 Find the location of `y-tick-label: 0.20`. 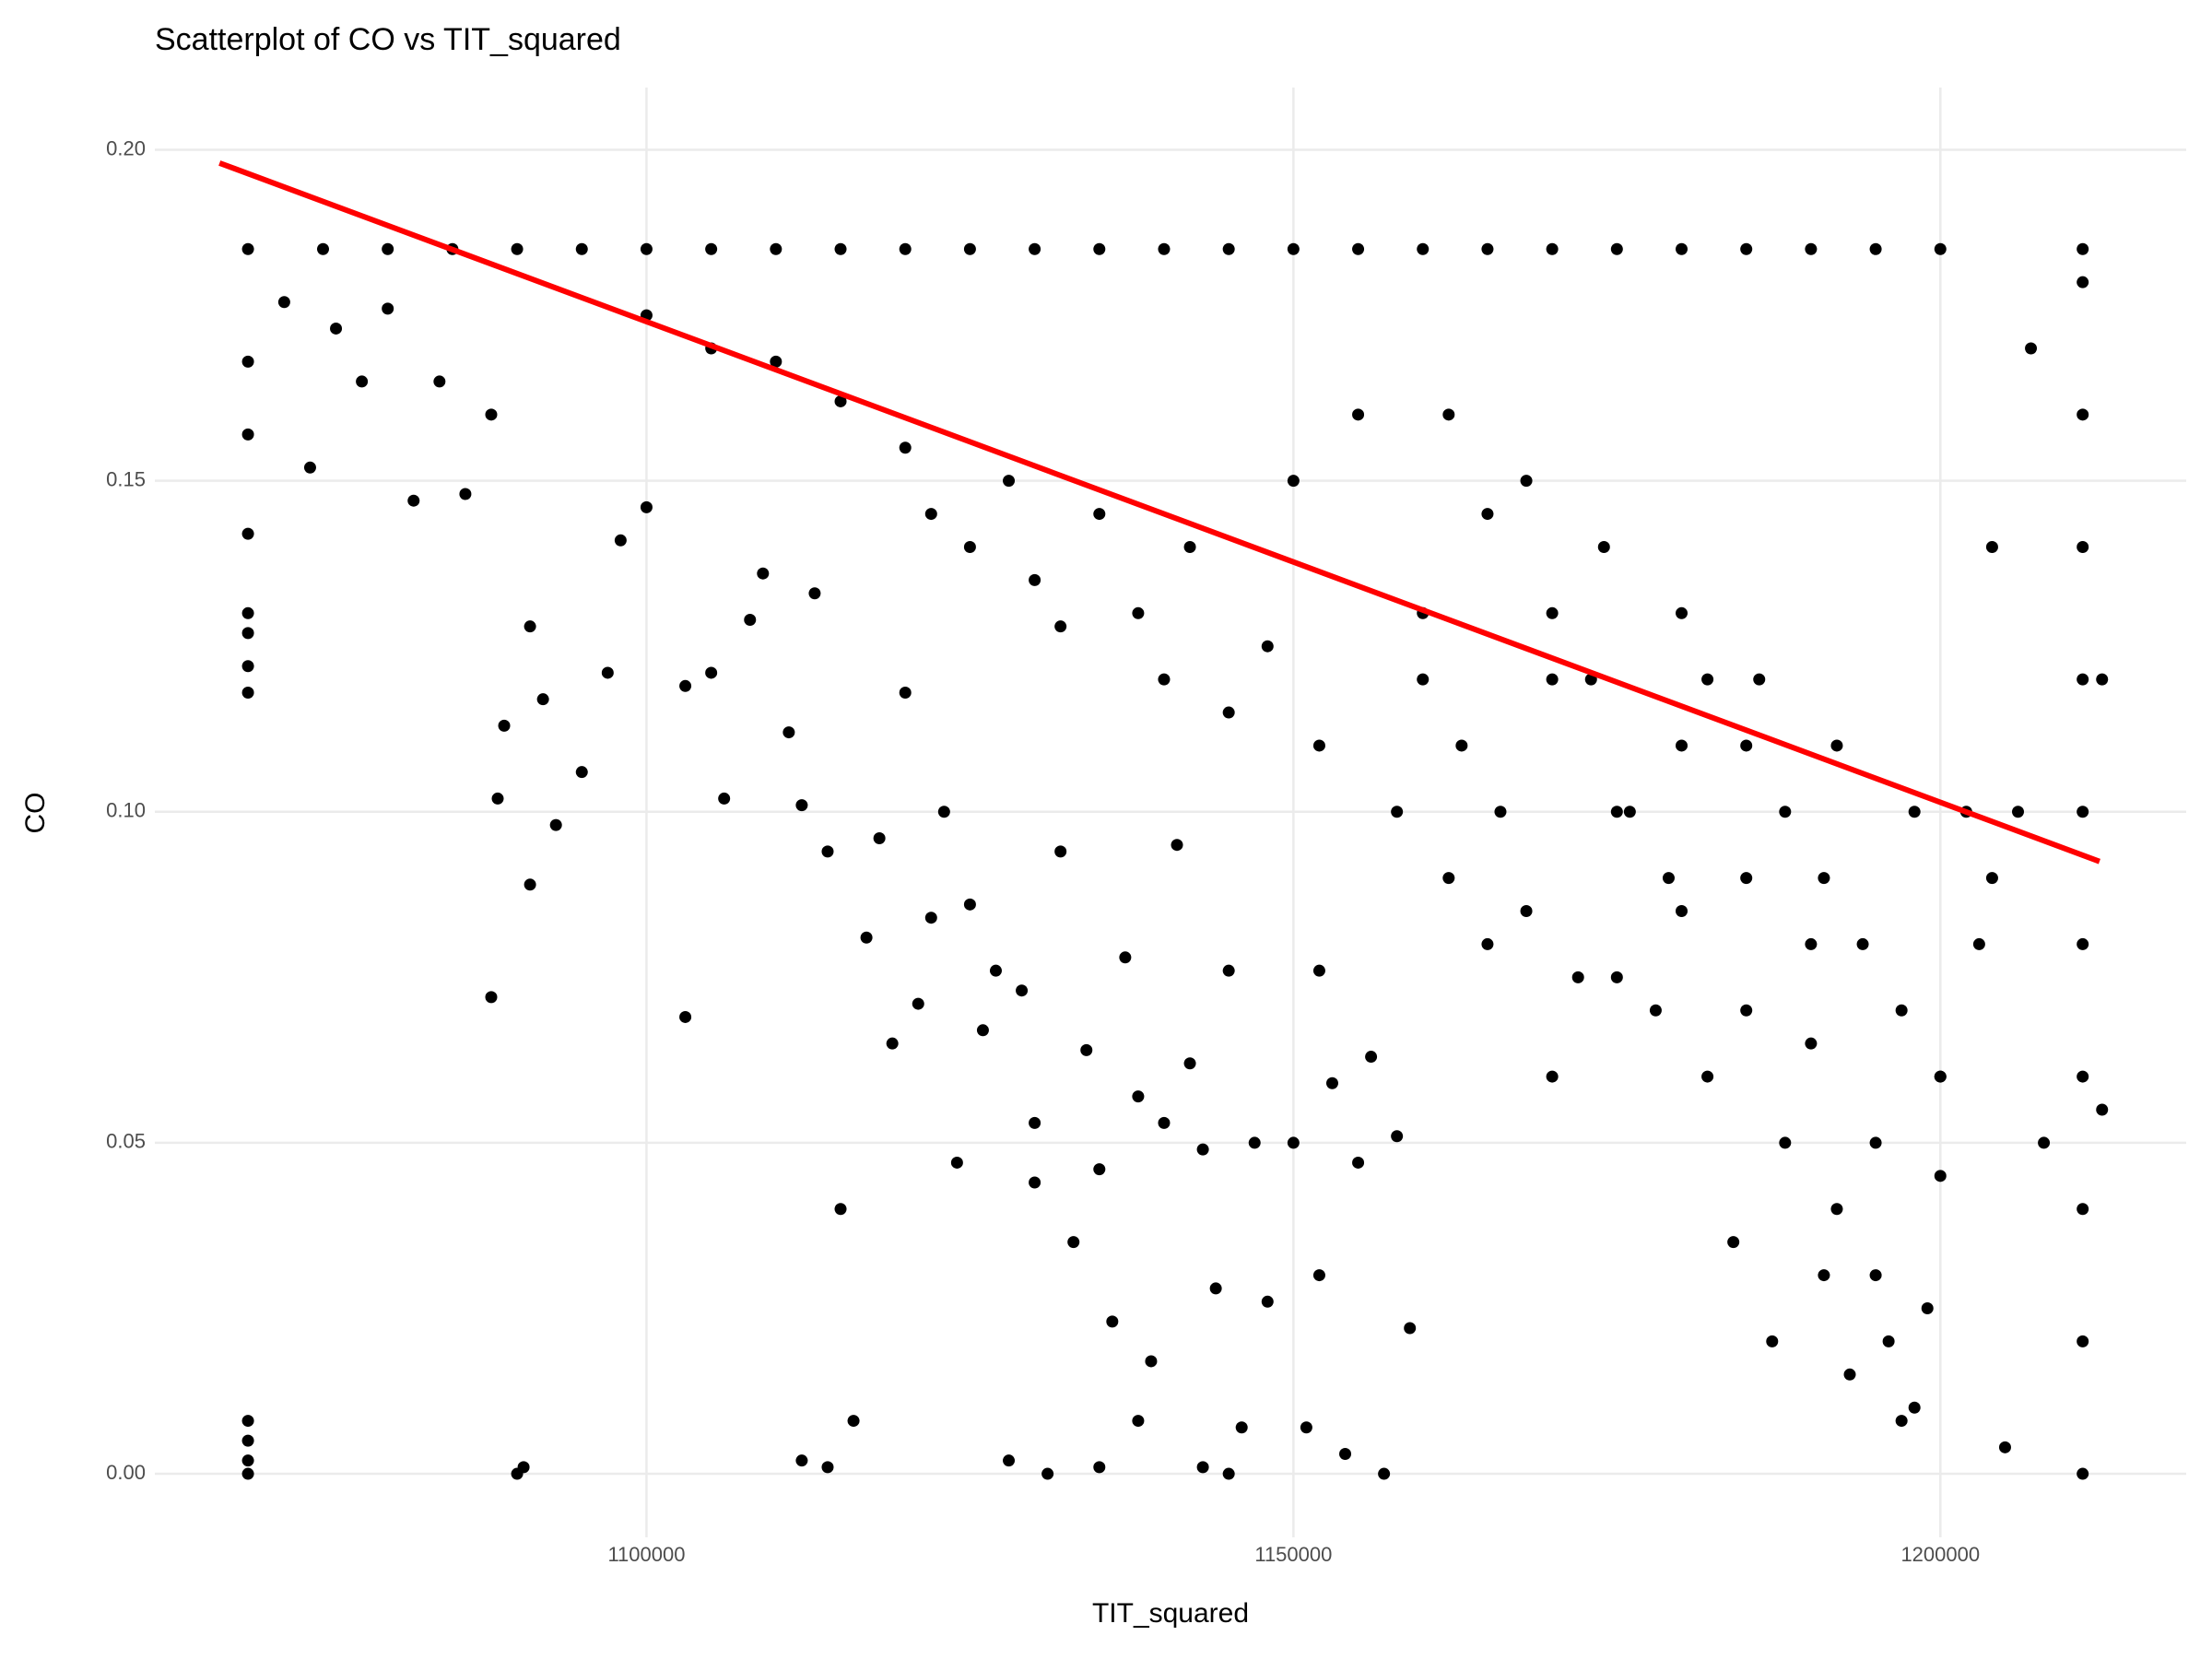

y-tick-label: 0.20 is located at coordinates (126, 147).